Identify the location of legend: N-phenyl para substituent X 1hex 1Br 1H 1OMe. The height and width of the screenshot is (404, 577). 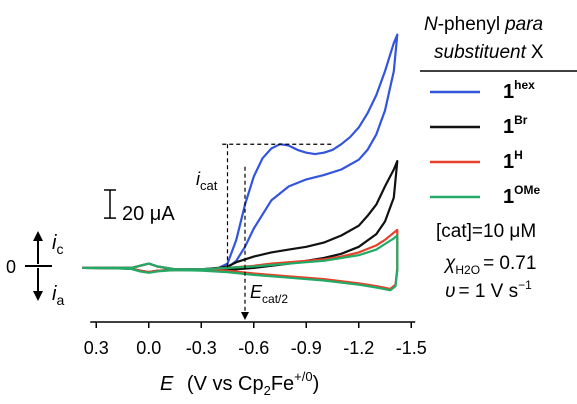
(498, 111).